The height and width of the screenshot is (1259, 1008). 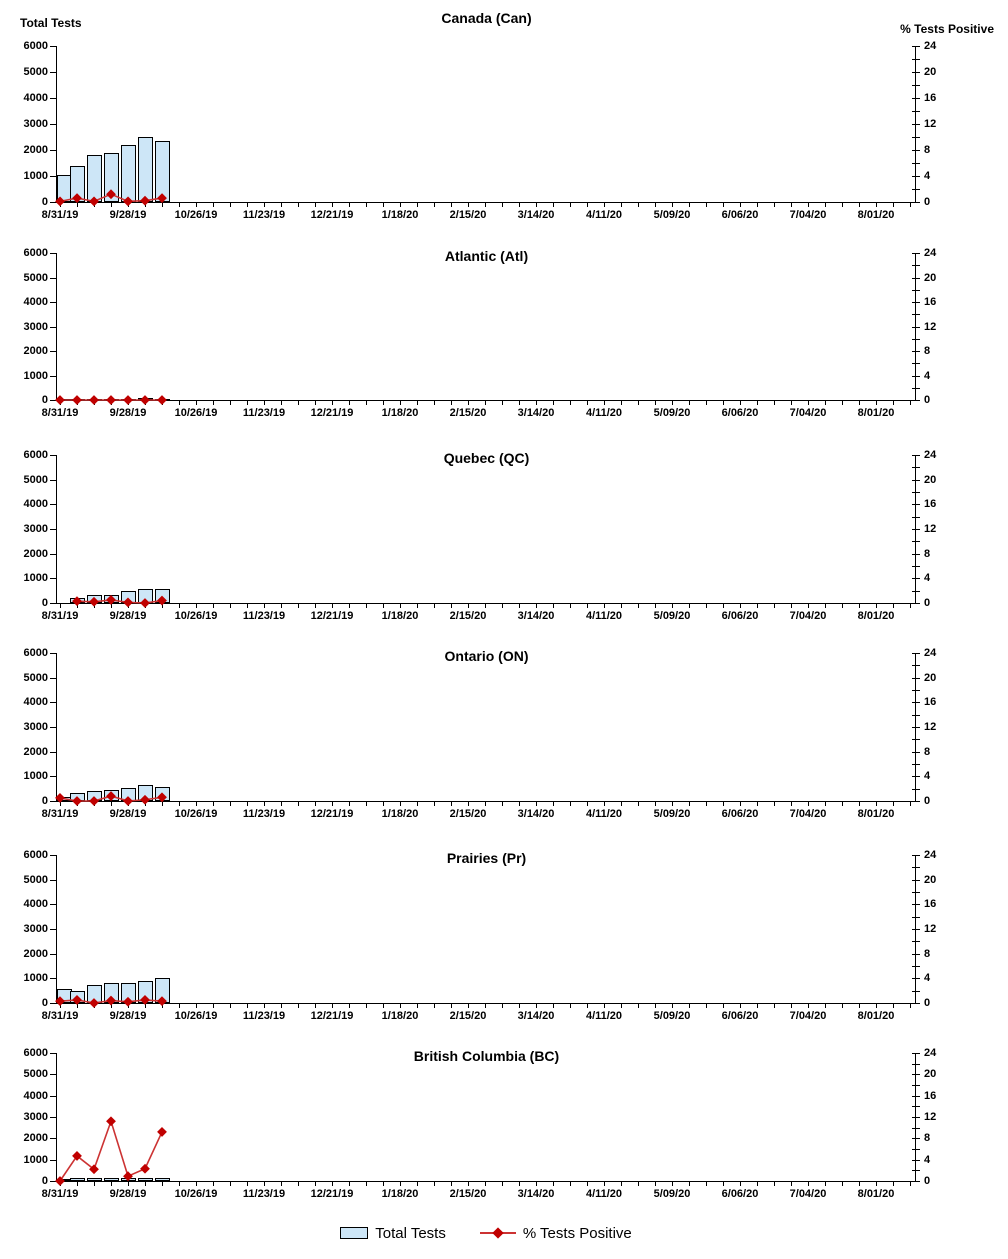 I want to click on left-axis-tick-label: 0, so click(x=44, y=400).